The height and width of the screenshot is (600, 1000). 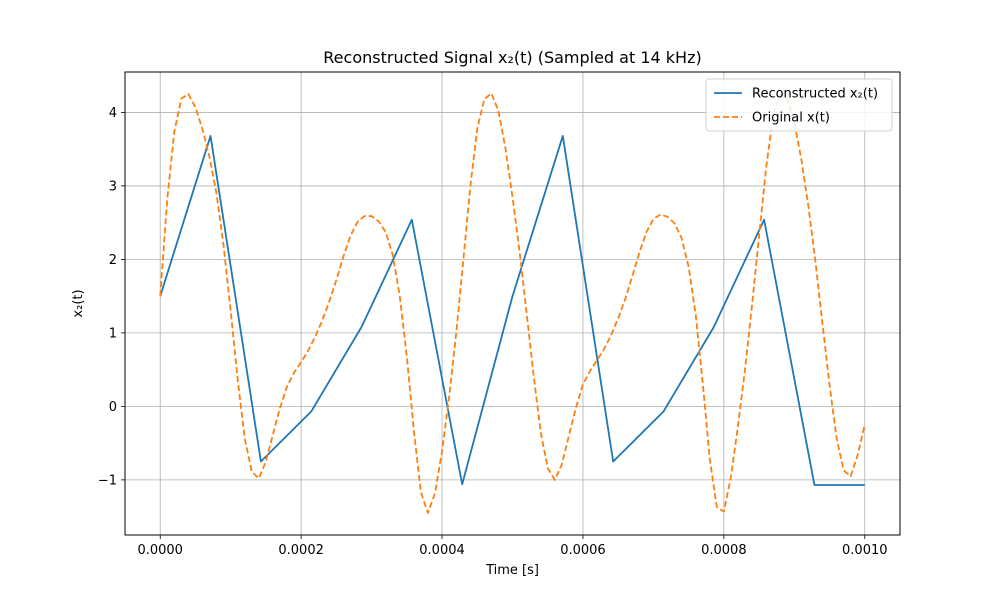 I want to click on legend: Reconstructed x₂(t) Original x(t), so click(x=799, y=105).